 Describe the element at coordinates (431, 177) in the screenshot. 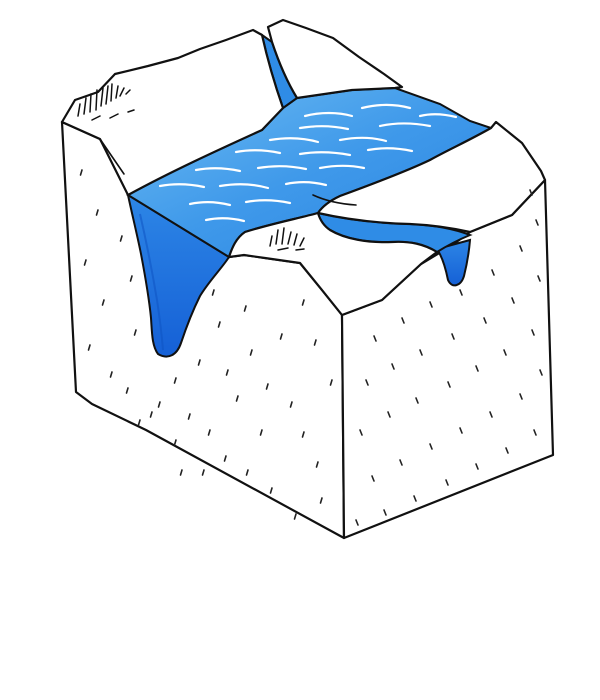

I see `right-middle-slab` at that location.